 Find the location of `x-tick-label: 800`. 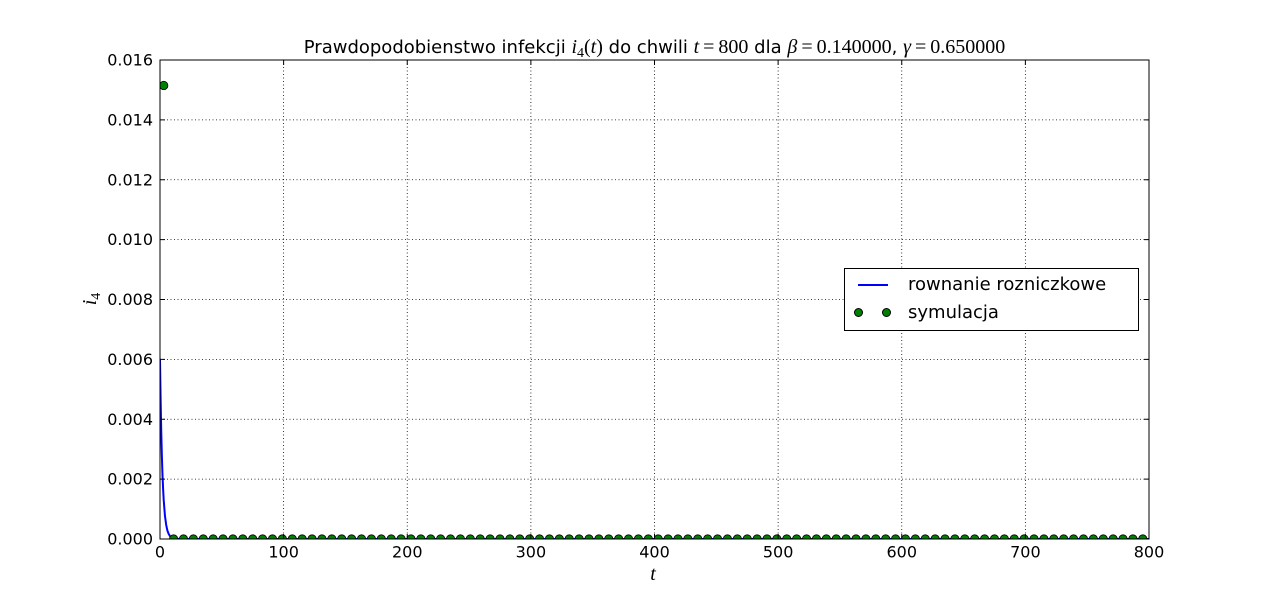

x-tick-label: 800 is located at coordinates (1149, 552).